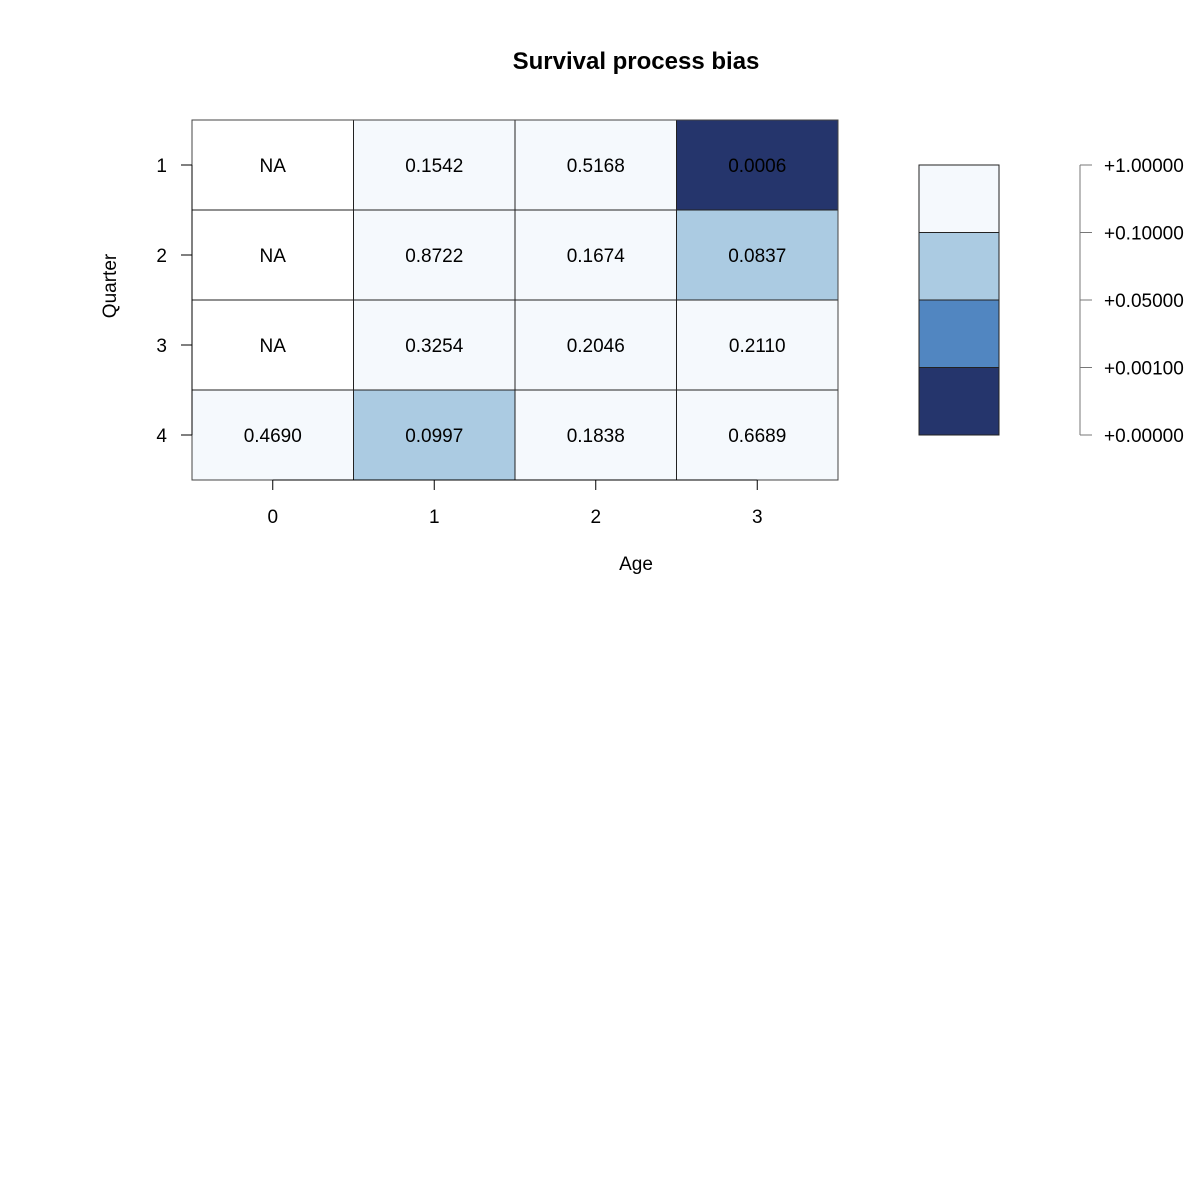  I want to click on cell-value-label: 0.4690, so click(273, 436).